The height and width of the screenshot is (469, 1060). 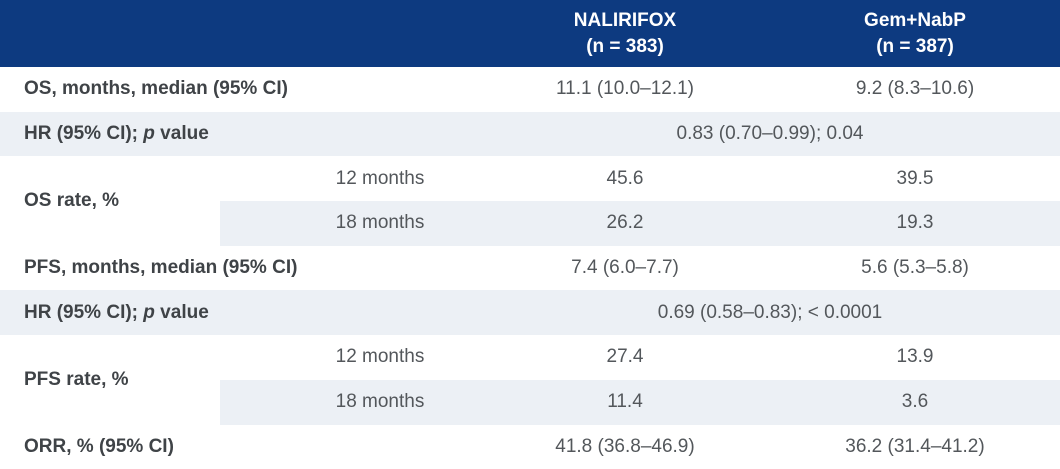 What do you see at coordinates (915, 357) in the screenshot?
I see `pfs-rate-12-gem-nabp-value: 13.9` at bounding box center [915, 357].